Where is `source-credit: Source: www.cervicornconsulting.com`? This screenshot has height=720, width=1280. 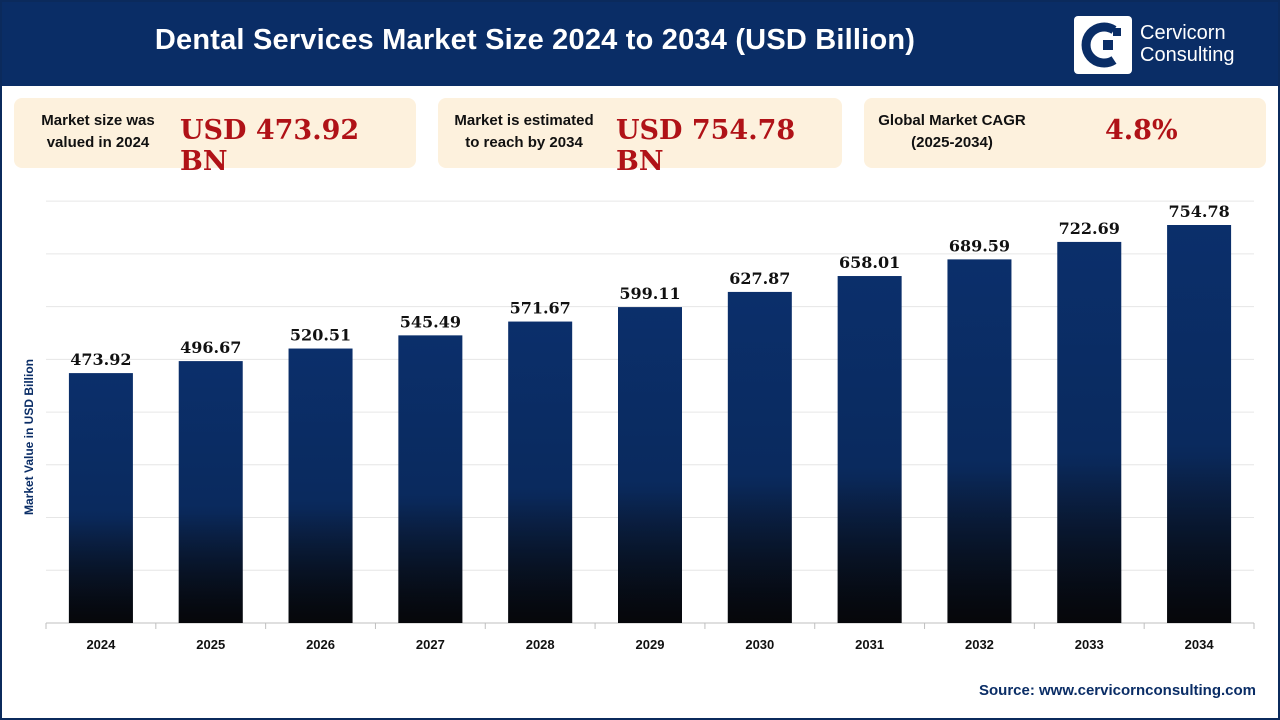 source-credit: Source: www.cervicornconsulting.com is located at coordinates (1117, 690).